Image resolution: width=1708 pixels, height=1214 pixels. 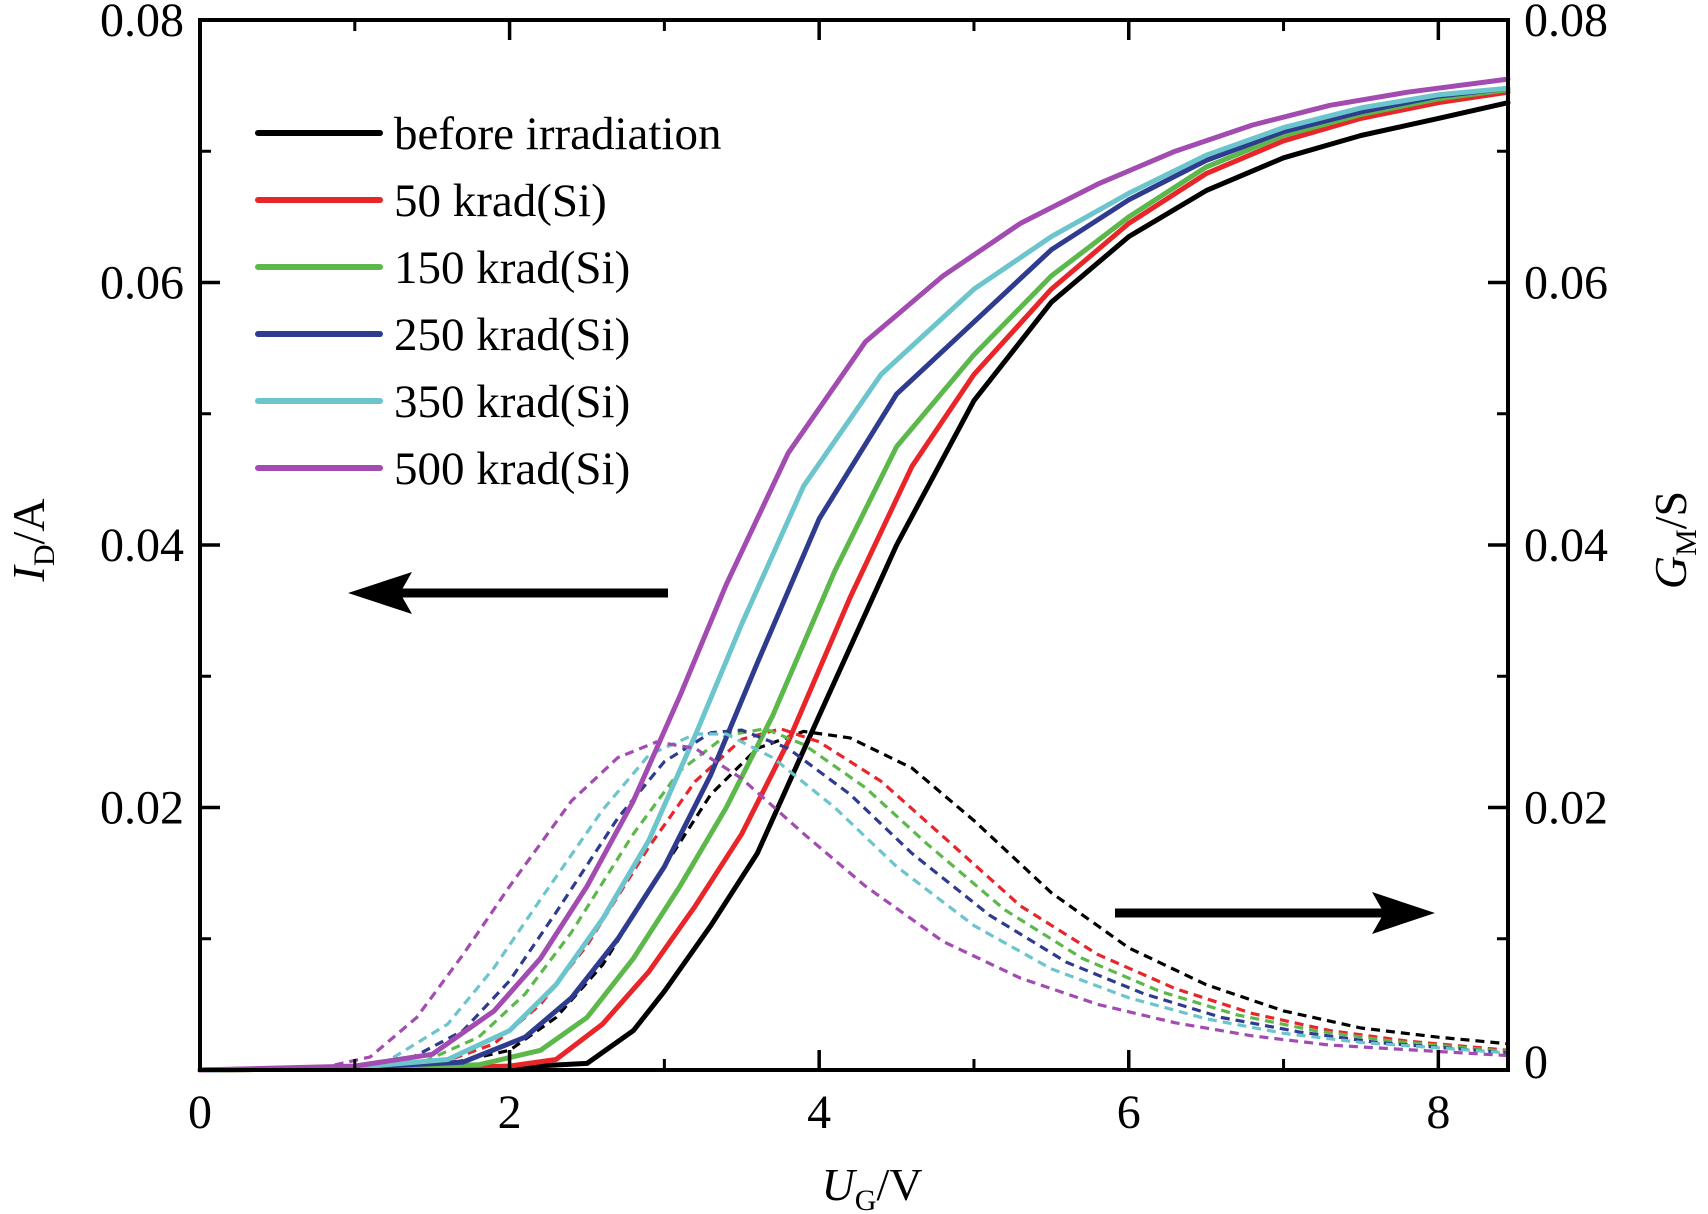 I want to click on y-axis-label-right-main: G, so click(x=1670, y=572).